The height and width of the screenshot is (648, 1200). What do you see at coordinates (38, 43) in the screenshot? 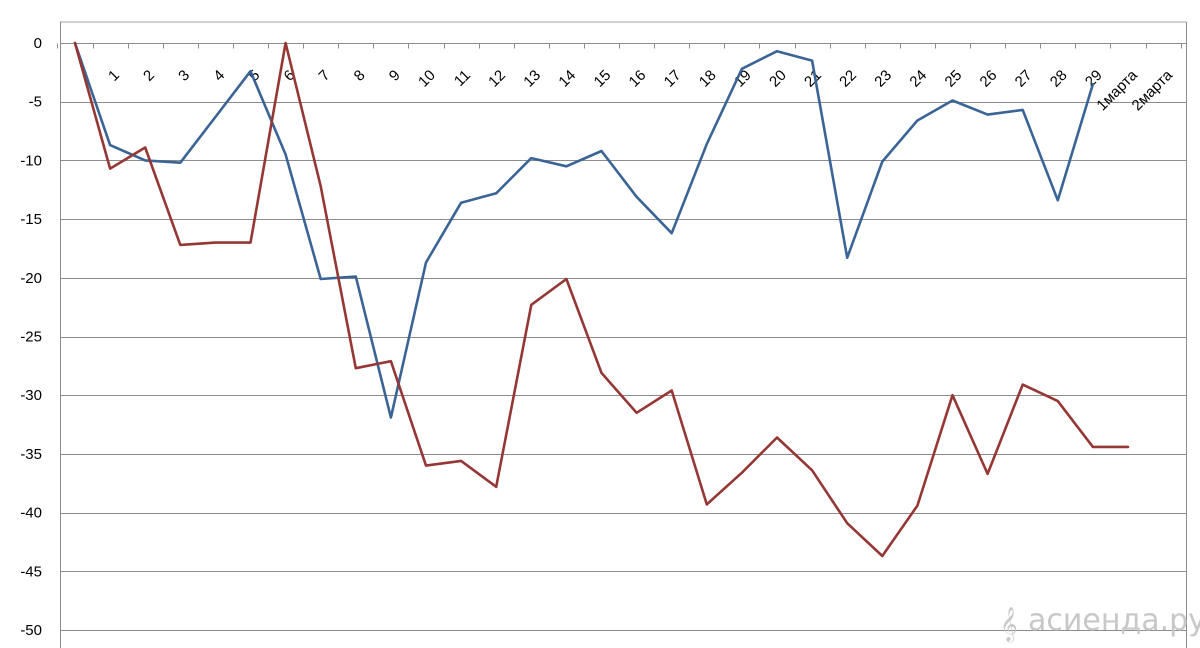
I see `y-tick-label: 0` at bounding box center [38, 43].